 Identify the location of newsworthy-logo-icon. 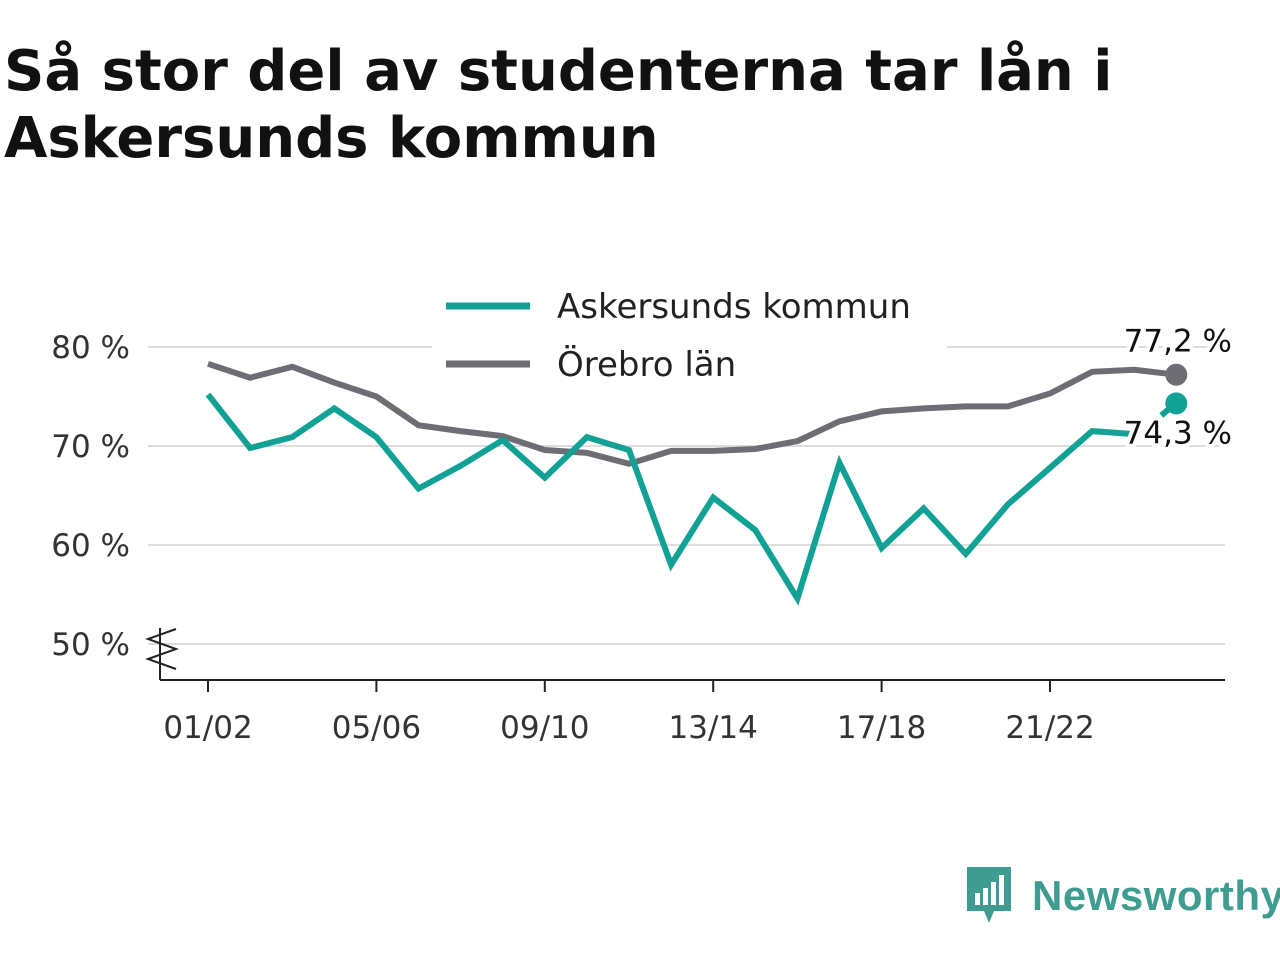
(989, 895).